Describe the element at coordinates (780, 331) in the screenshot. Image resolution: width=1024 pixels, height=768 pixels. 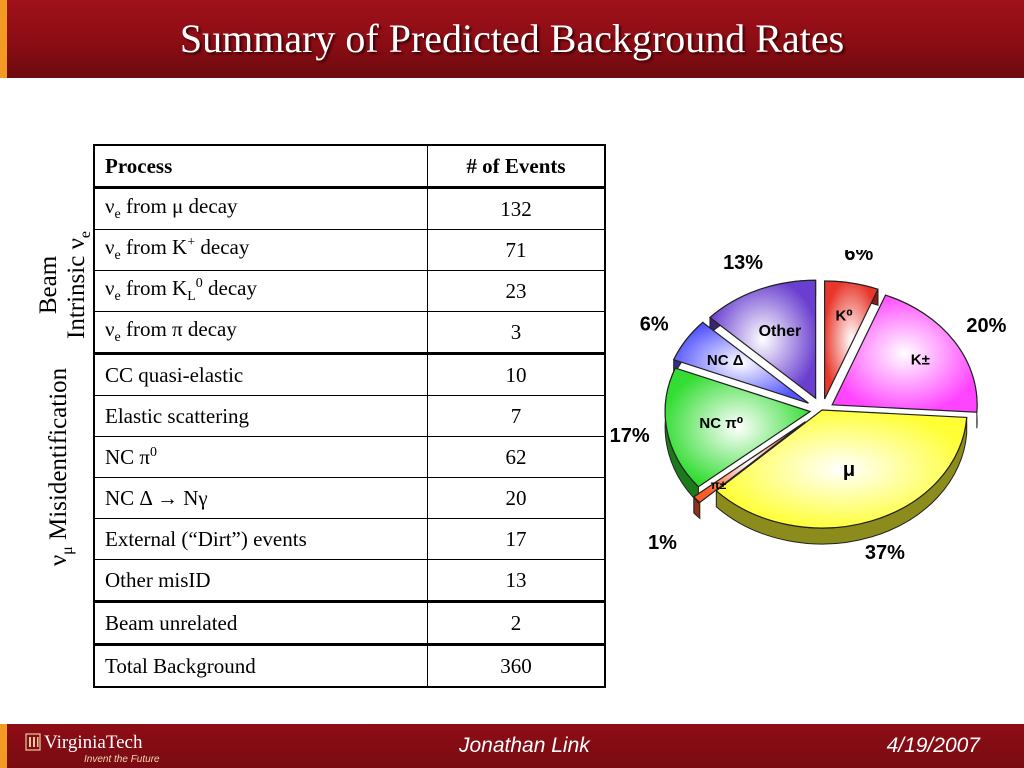
I see `pie-slice-label: Other` at that location.